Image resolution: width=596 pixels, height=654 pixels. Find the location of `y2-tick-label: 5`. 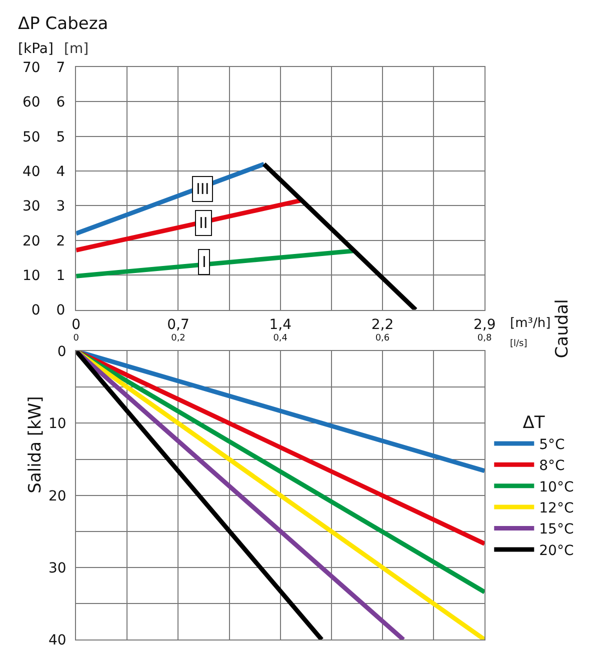

y2-tick-label: 5 is located at coordinates (61, 137).